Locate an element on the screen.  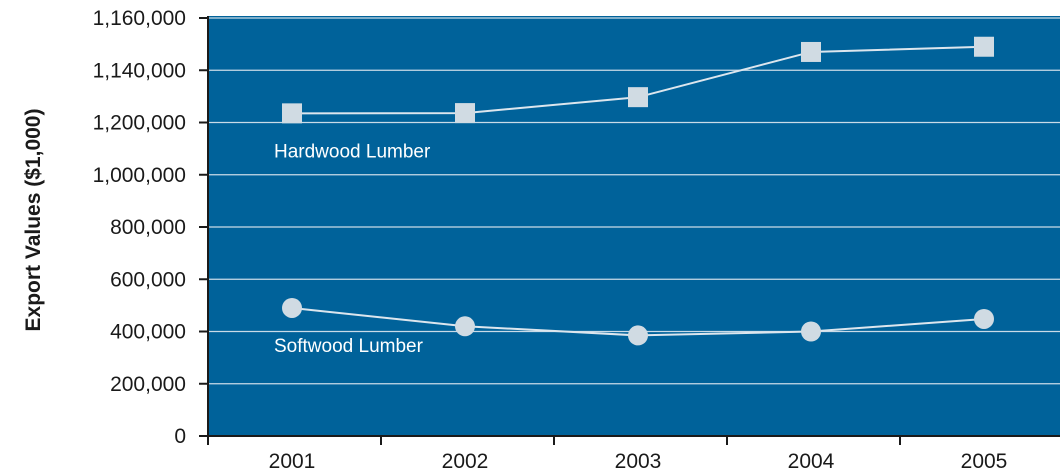
y-tick-label: 800,000 is located at coordinates (148, 227).